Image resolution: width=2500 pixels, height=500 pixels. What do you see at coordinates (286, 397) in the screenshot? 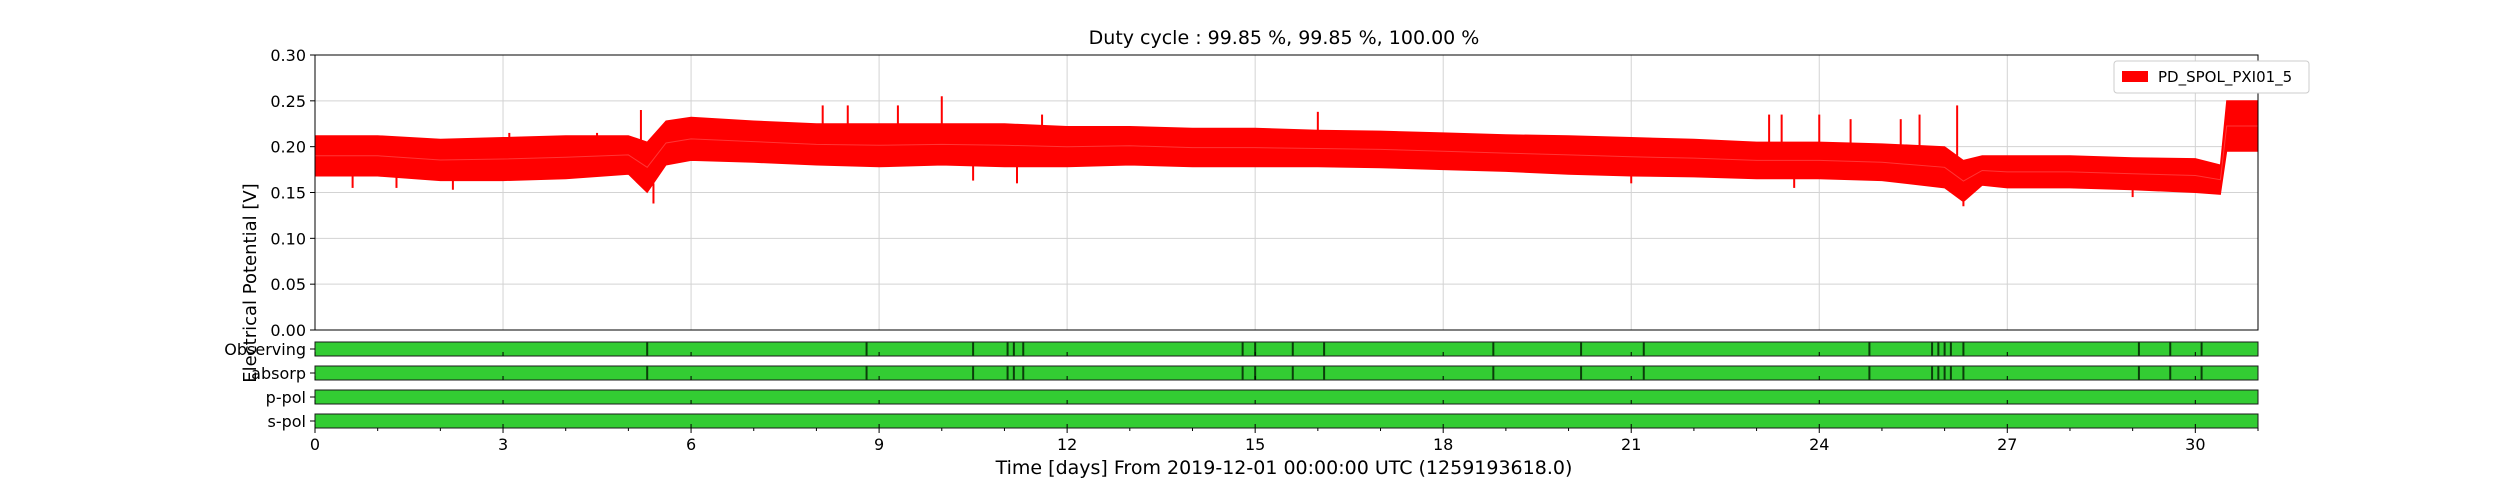
I see `segment-label-p-pol: p-pol` at bounding box center [286, 397].